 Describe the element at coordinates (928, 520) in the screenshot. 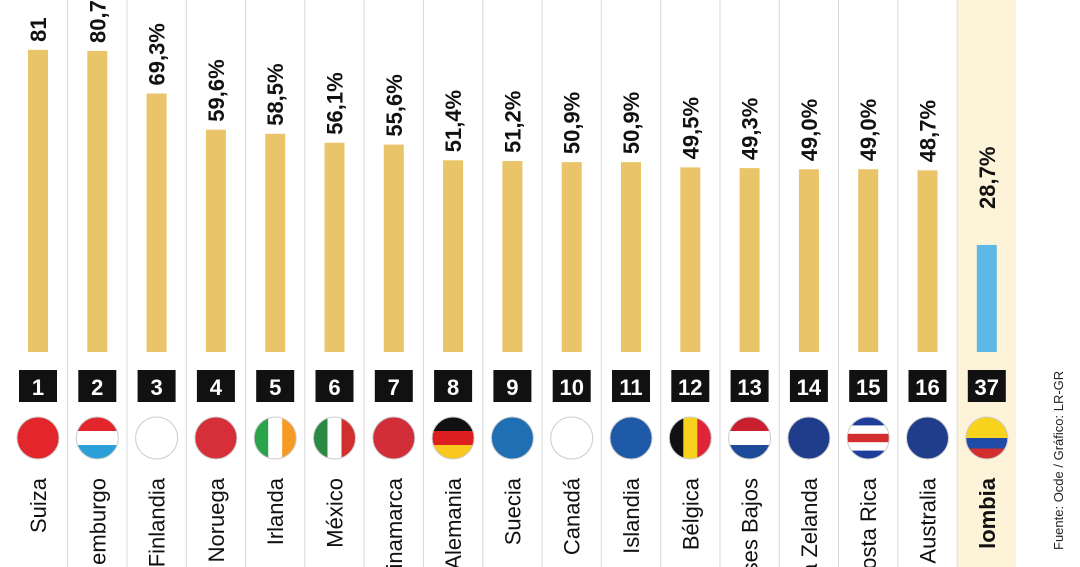

I see `country-label: Australia` at that location.